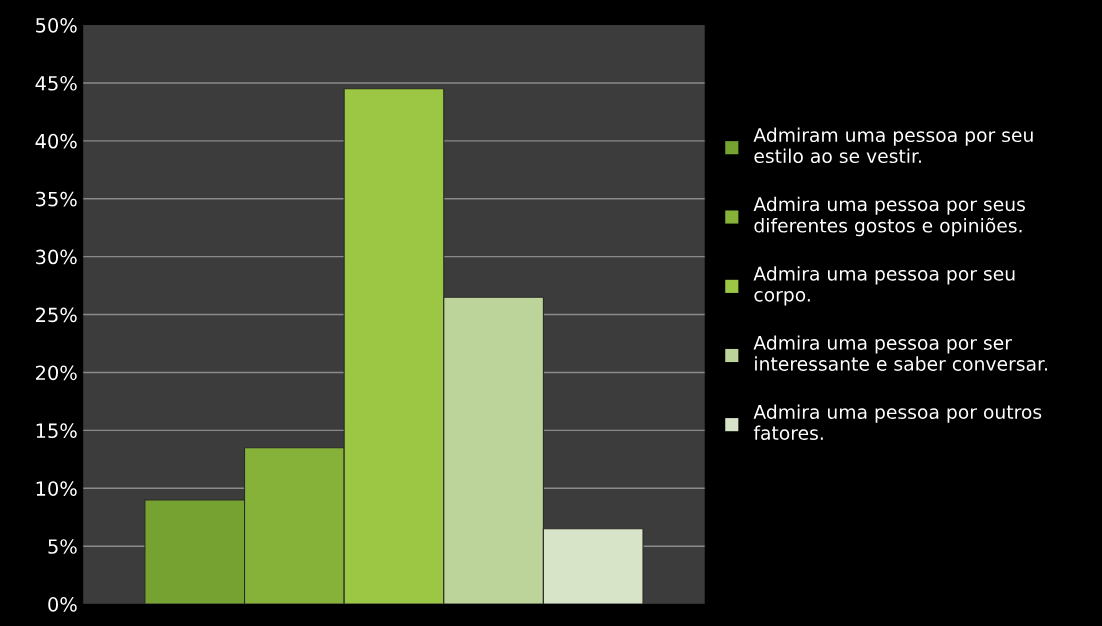  What do you see at coordinates (900, 353) in the screenshot?
I see `legend-label: Admira uma pessoa por ser interessante e saber conversar.` at bounding box center [900, 353].